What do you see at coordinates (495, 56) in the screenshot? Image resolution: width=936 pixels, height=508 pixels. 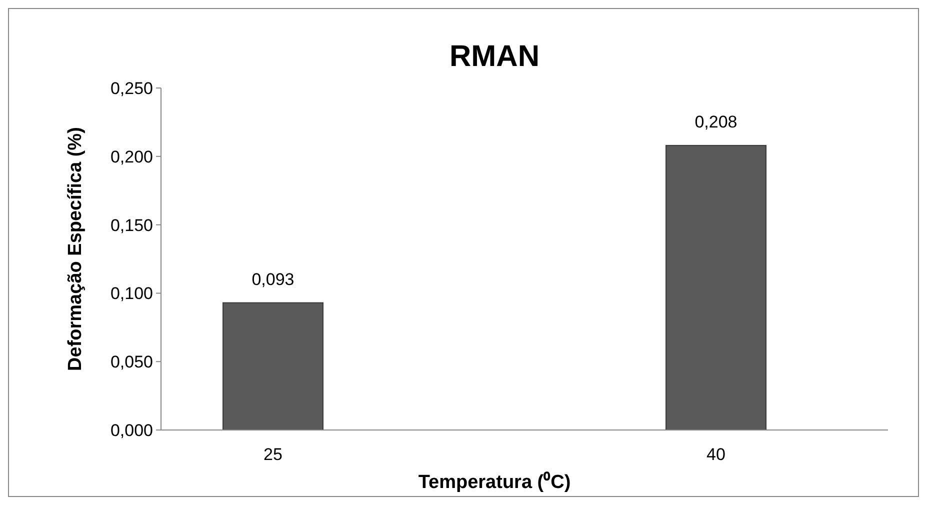 I see `chart-title: RMAN` at bounding box center [495, 56].